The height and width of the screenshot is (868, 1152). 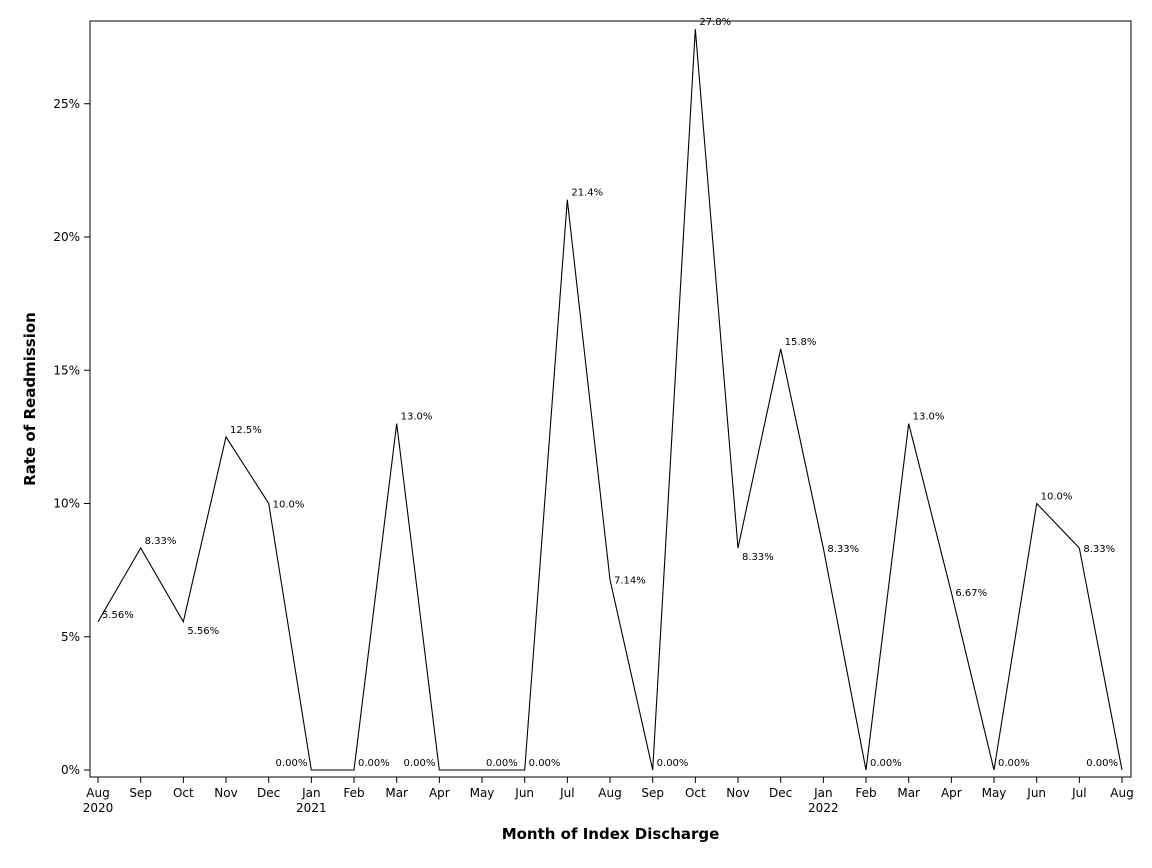 I want to click on y-tick-label: 0%, so click(x=70, y=770).